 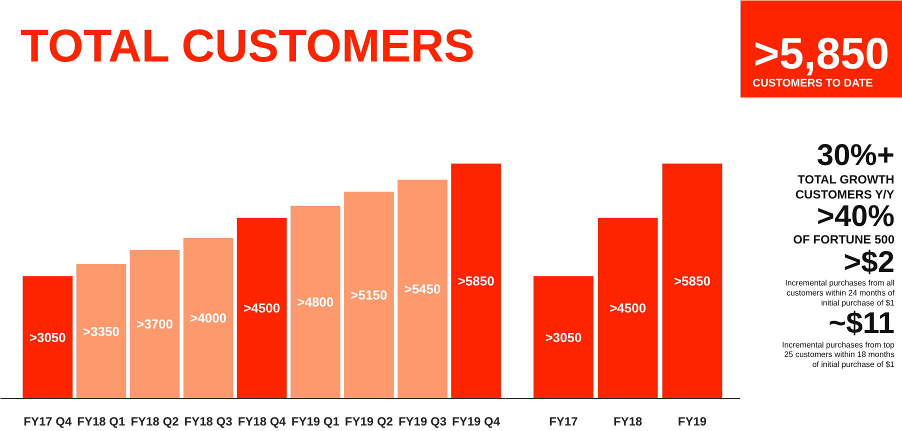 What do you see at coordinates (101, 421) in the screenshot?
I see `x-tick-label: FY18 Q1` at bounding box center [101, 421].